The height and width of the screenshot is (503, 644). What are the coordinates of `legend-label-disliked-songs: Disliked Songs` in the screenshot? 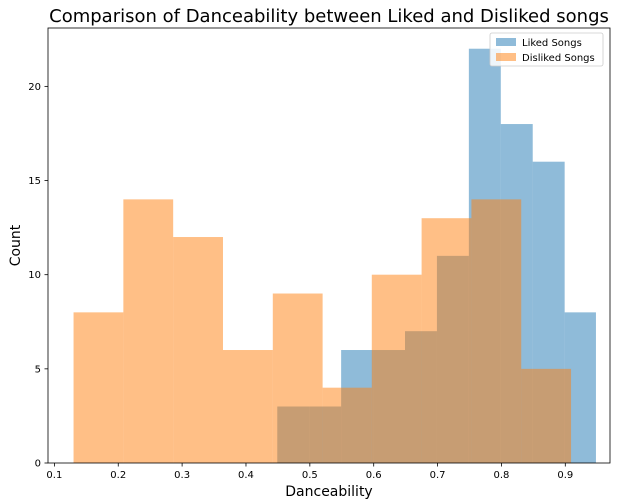 It's located at (558, 58).